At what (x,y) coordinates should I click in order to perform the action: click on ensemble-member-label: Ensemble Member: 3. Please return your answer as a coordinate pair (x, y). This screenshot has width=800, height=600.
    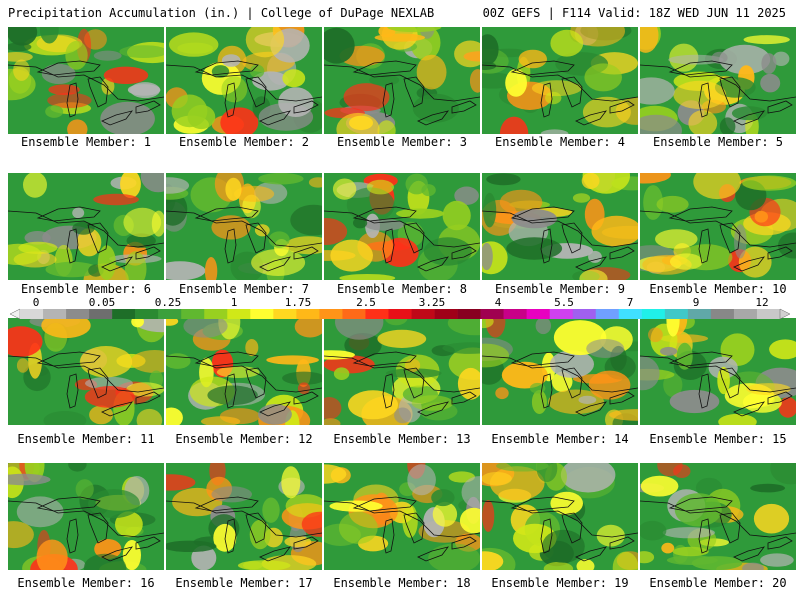
    Looking at the image, I should click on (402, 142).